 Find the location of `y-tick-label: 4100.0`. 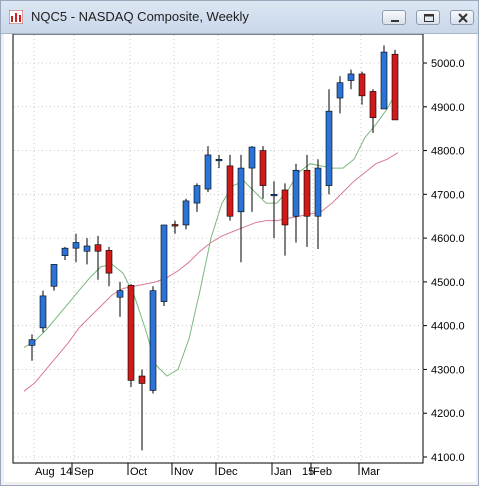

y-tick-label: 4100.0 is located at coordinates (448, 458).